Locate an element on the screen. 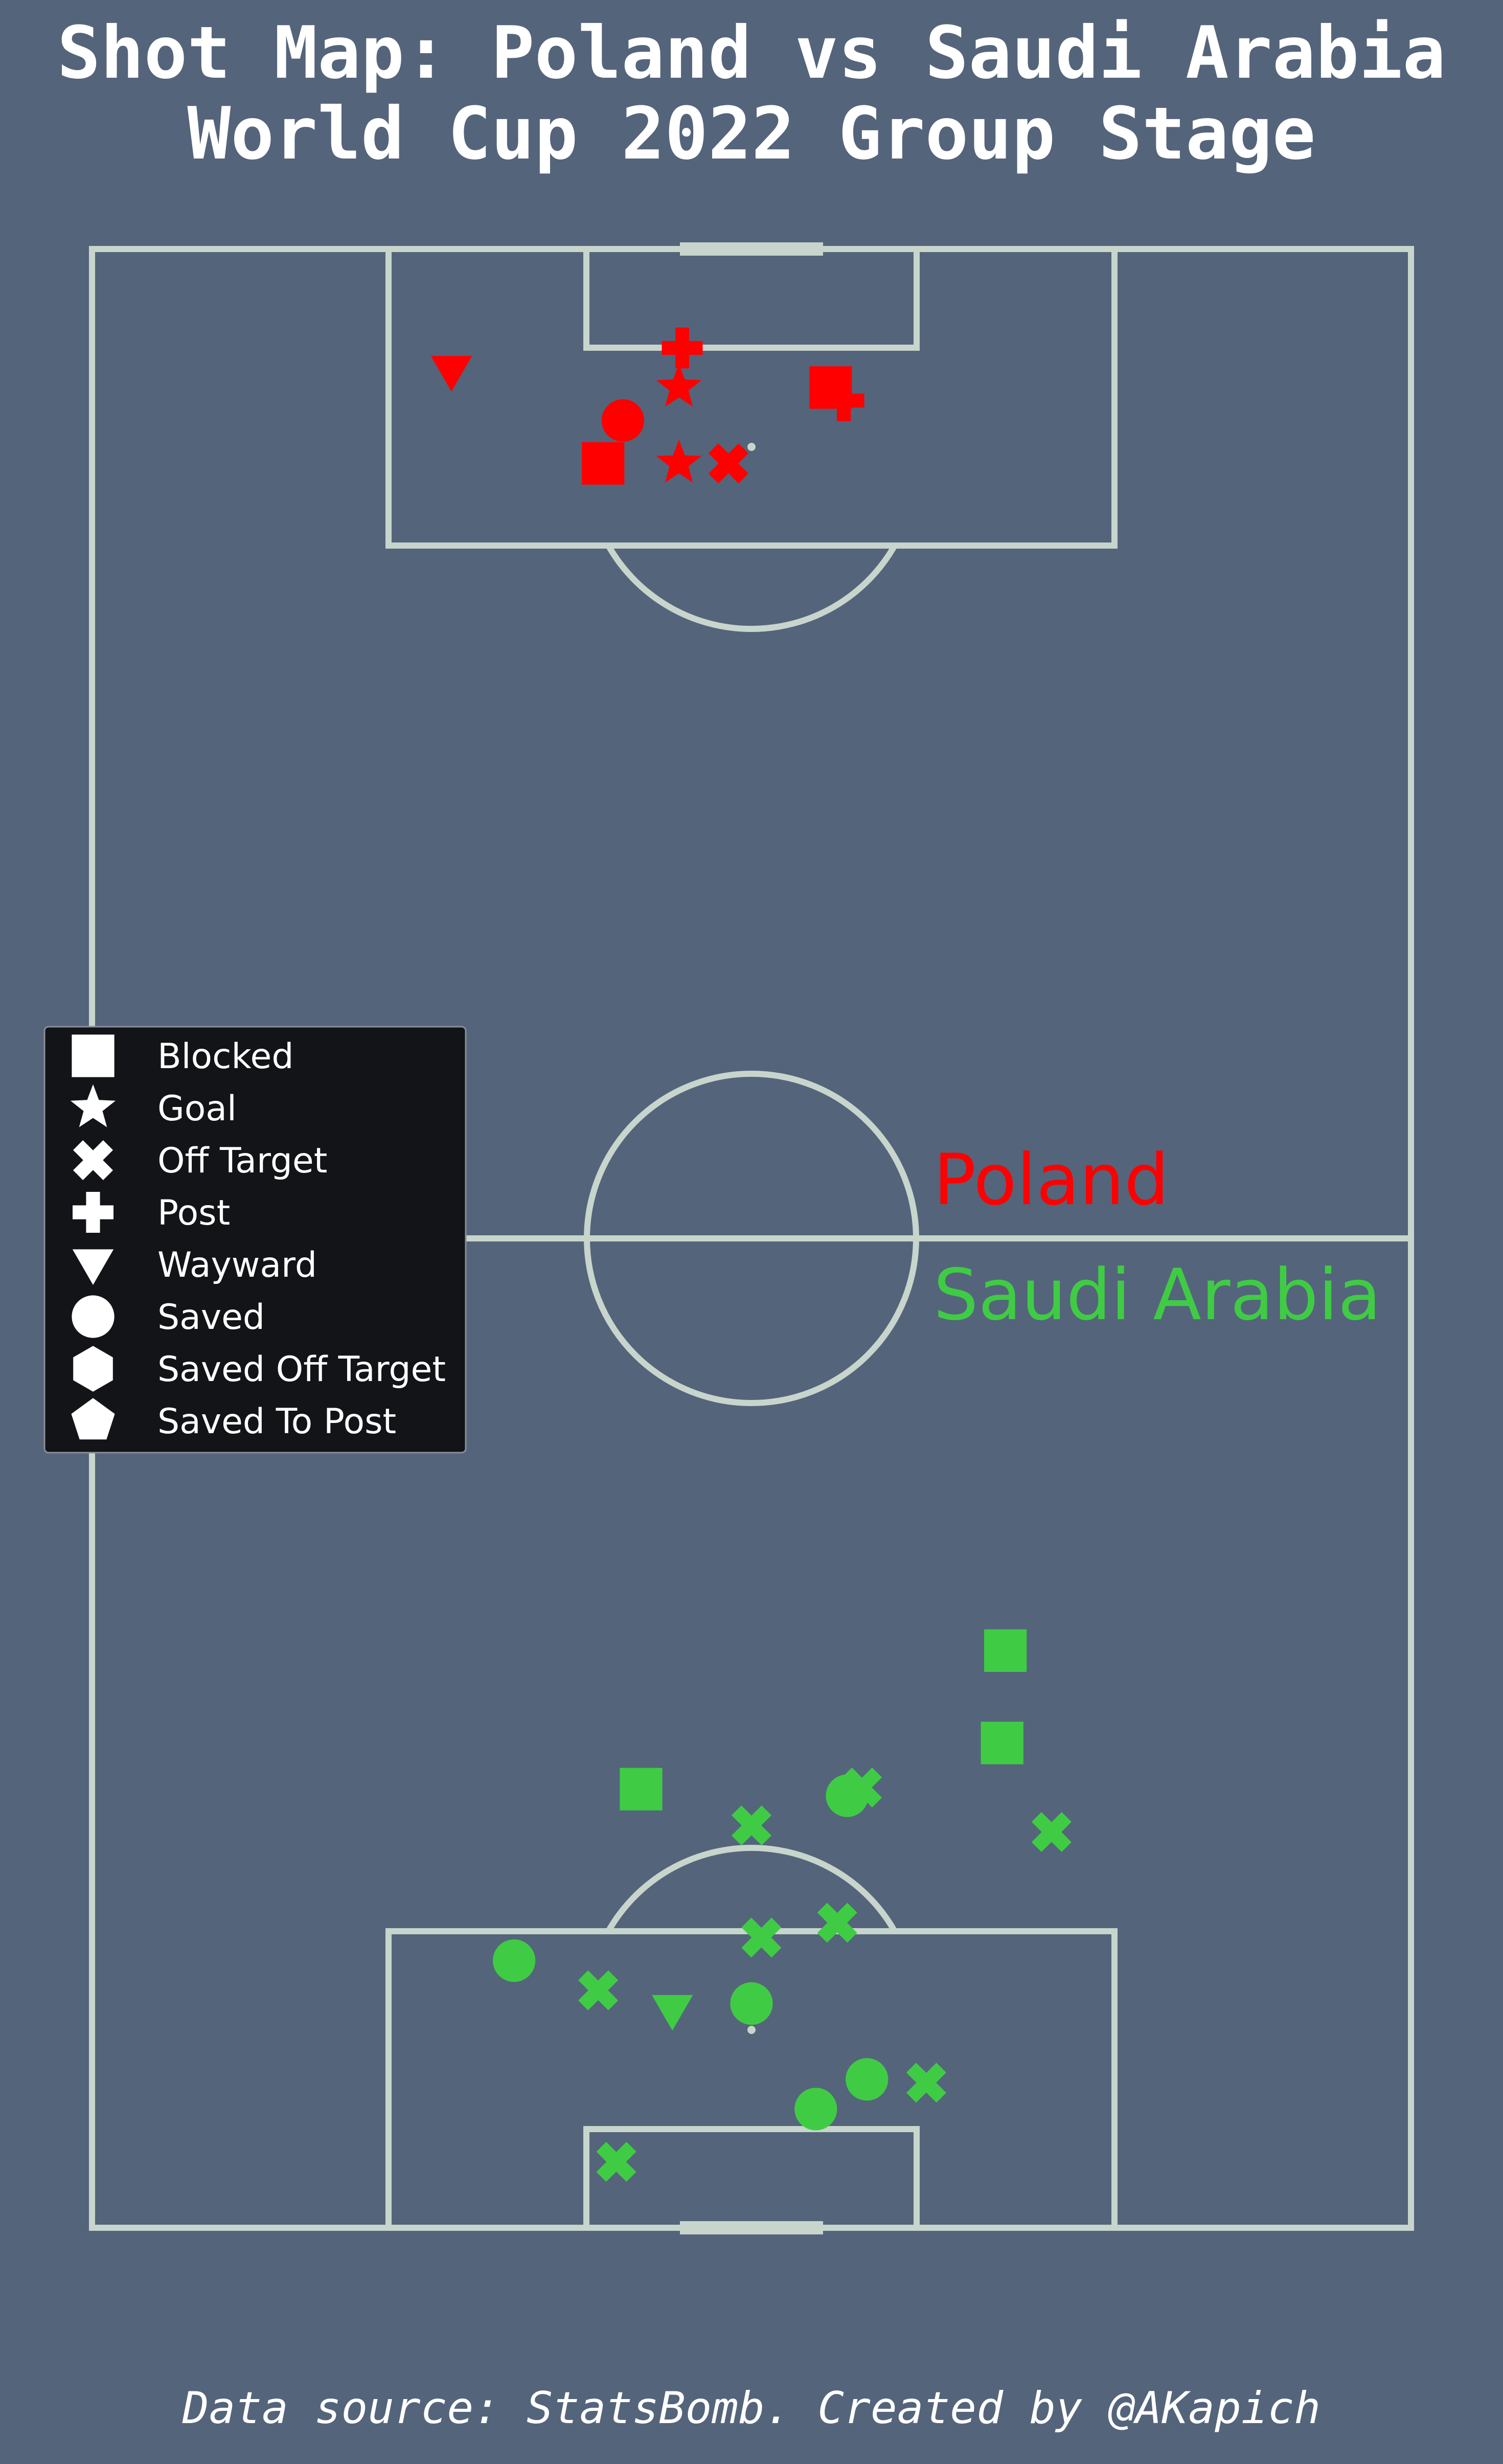  saudi-arabia-shot-wayward is located at coordinates (672, 2013).